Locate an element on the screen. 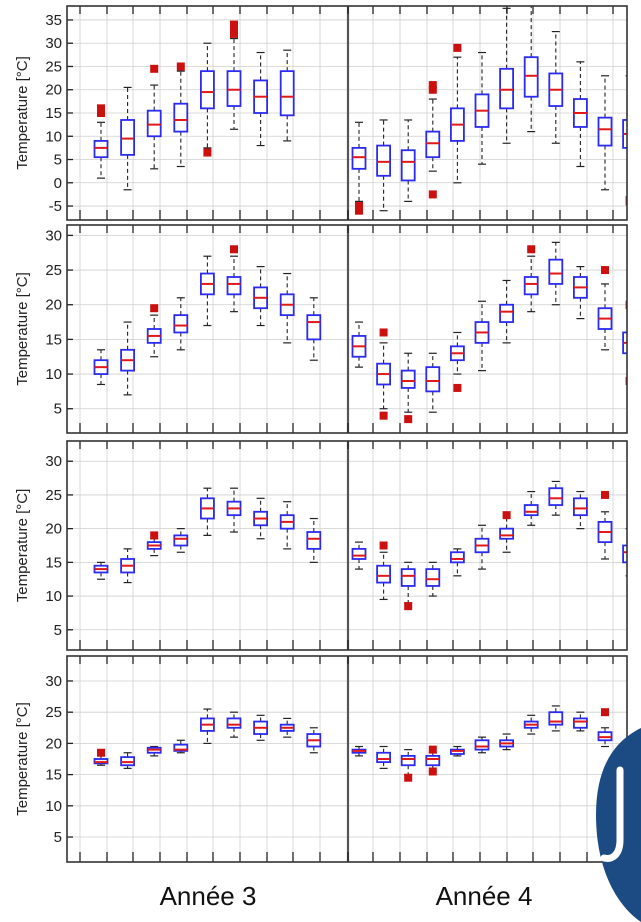 The image size is (641, 922). logo-icon is located at coordinates (618, 825).